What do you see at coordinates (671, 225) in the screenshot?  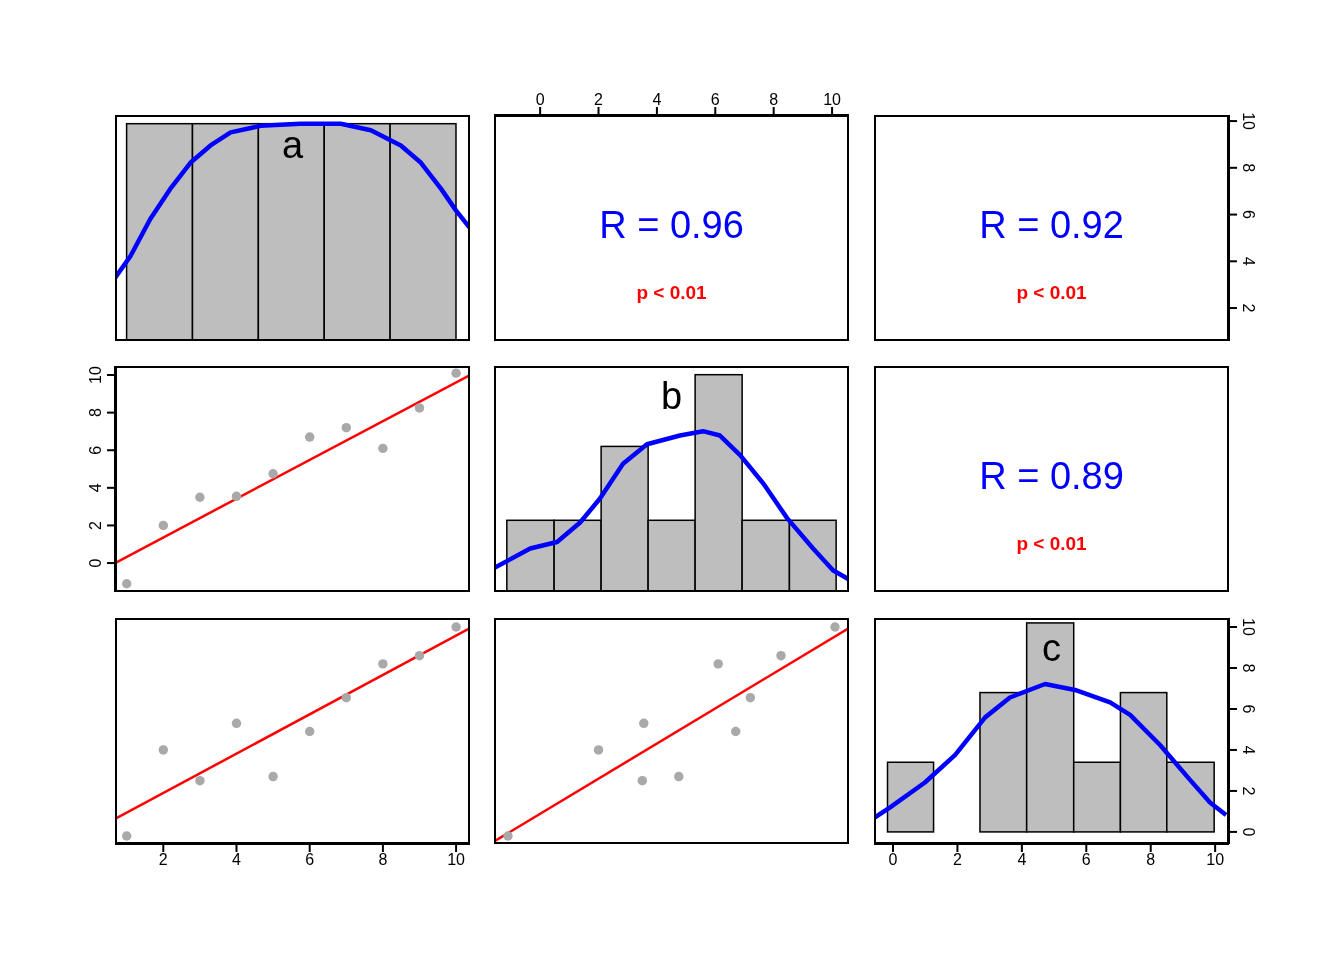 I see `annotation: R = 0.96` at bounding box center [671, 225].